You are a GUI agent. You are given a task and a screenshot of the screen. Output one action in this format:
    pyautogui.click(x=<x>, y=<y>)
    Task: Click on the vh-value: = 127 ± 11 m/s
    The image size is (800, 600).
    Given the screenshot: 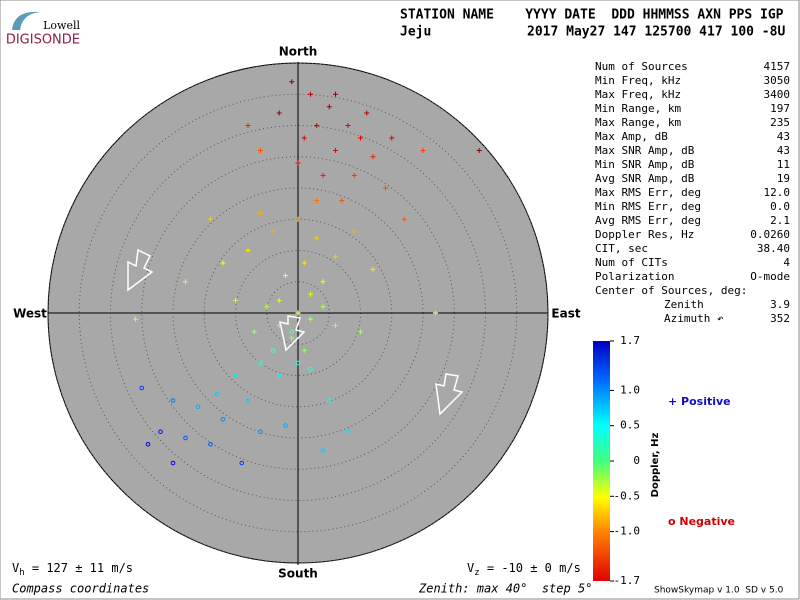 What is the action you would take?
    pyautogui.click(x=79, y=568)
    